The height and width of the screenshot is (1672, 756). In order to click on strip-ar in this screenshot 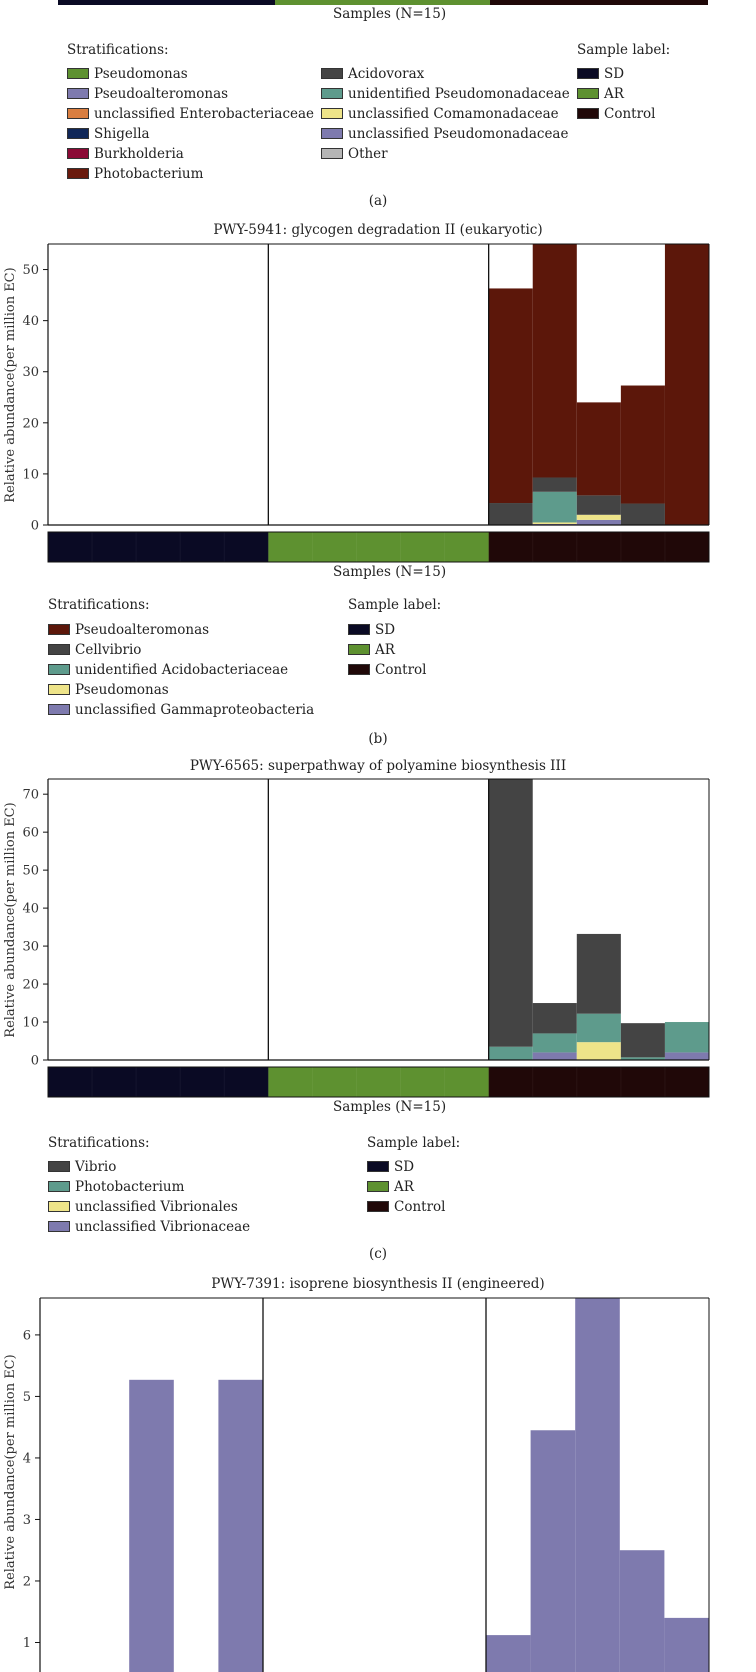, I will do `click(382, 2)`.